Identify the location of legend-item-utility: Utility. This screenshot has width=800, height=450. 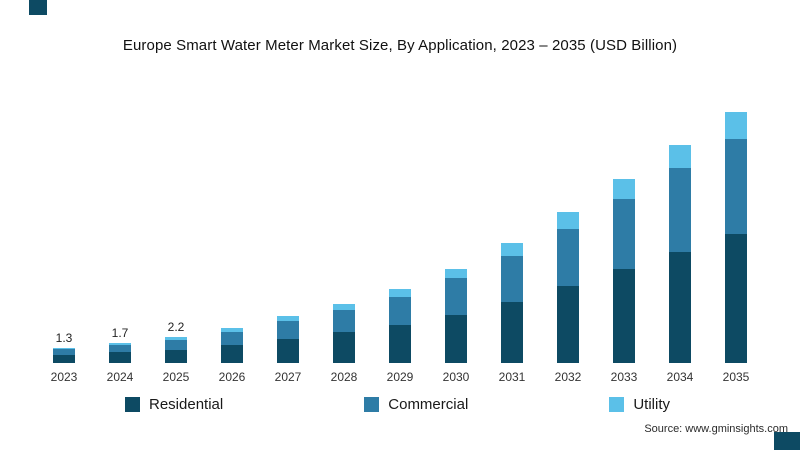
(639, 404).